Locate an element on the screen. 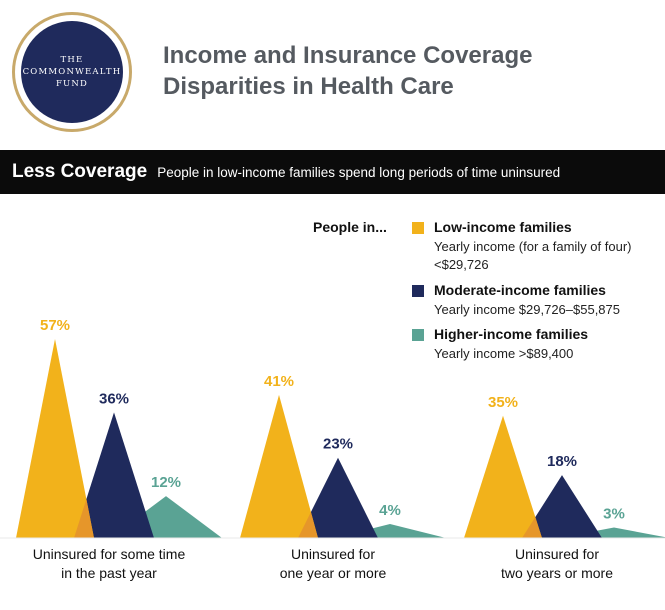 The width and height of the screenshot is (665, 610). value-label-moderate-income-two-years: 18% is located at coordinates (562, 461).